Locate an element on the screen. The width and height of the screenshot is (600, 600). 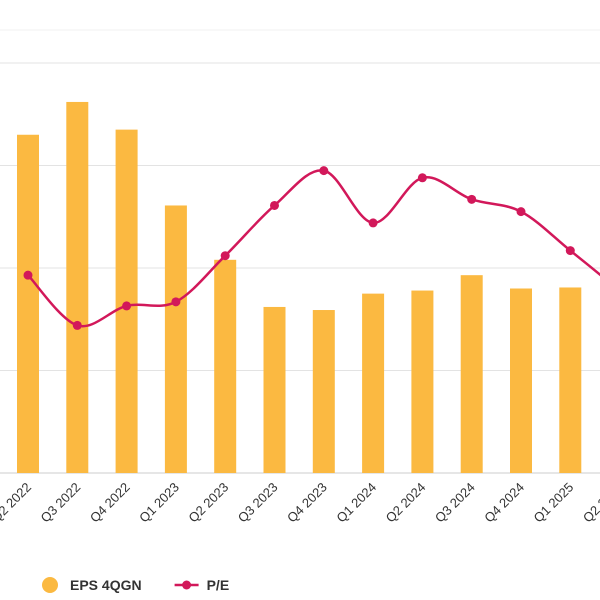
legend-label: EPS 4QGN is located at coordinates (106, 585).